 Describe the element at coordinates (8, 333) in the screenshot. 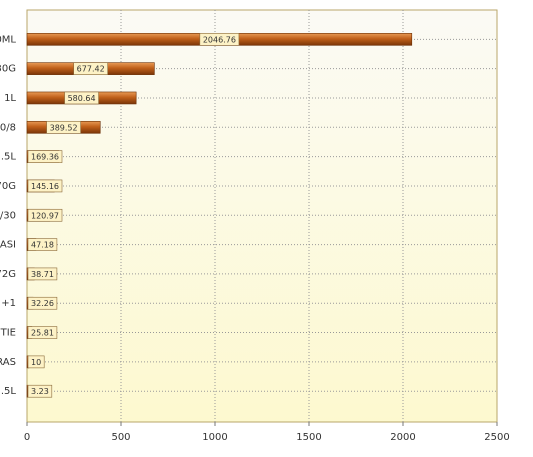

I see `y-tick-label: TIE` at that location.